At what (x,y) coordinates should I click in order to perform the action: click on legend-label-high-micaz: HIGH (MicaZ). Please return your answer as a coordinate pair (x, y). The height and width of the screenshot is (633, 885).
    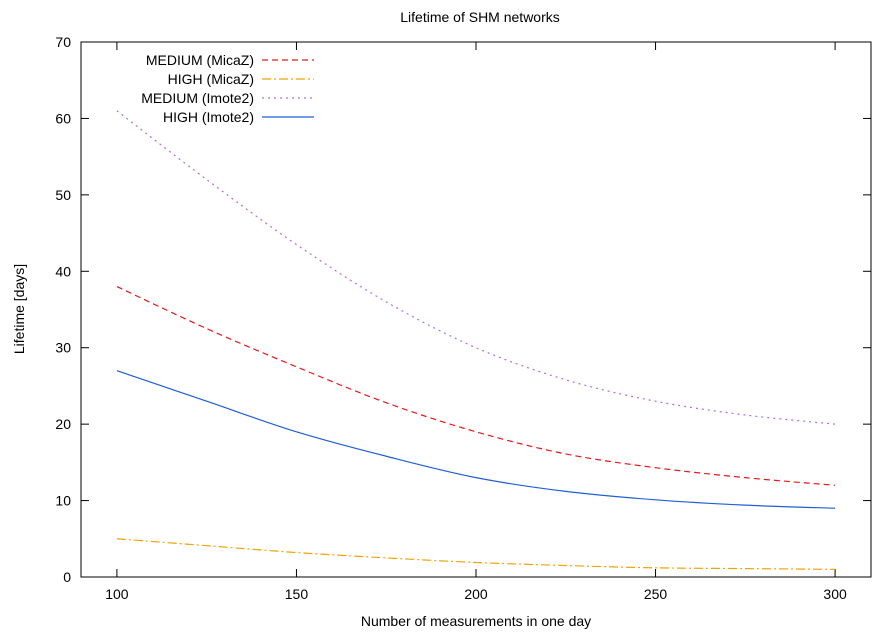
    Looking at the image, I should click on (211, 79).